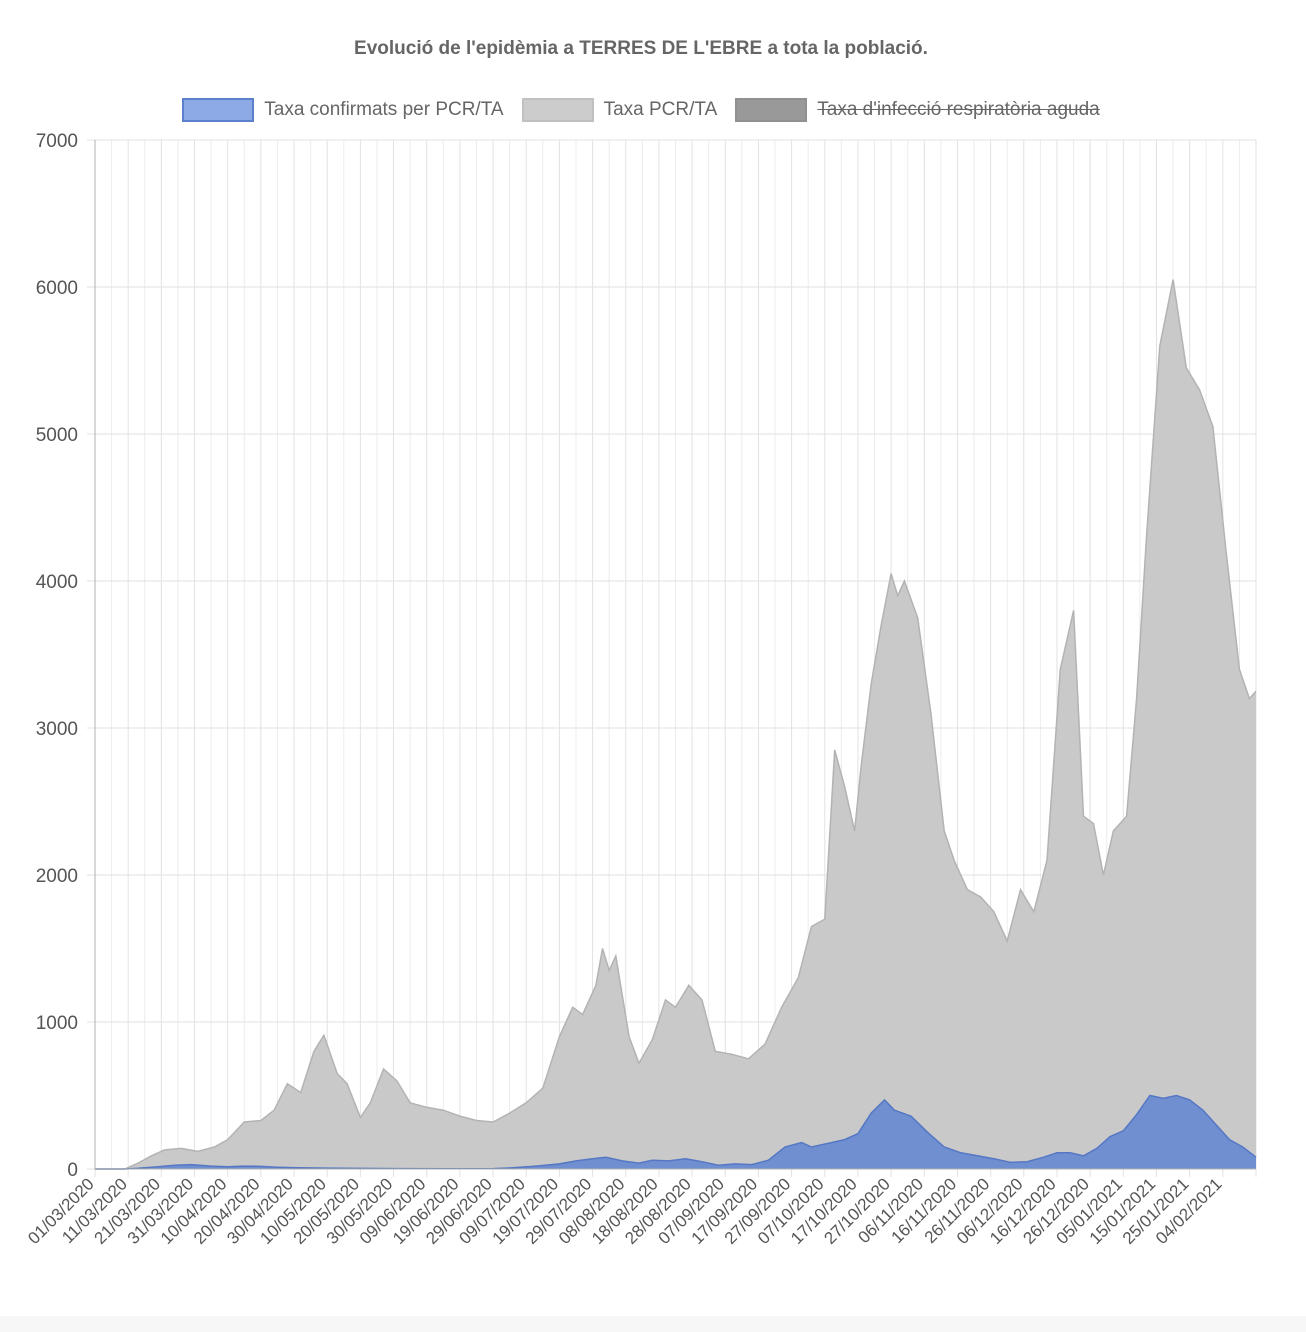 This screenshot has width=1306, height=1332. What do you see at coordinates (218, 110) in the screenshot?
I see `legend-swatch-confirmats` at bounding box center [218, 110].